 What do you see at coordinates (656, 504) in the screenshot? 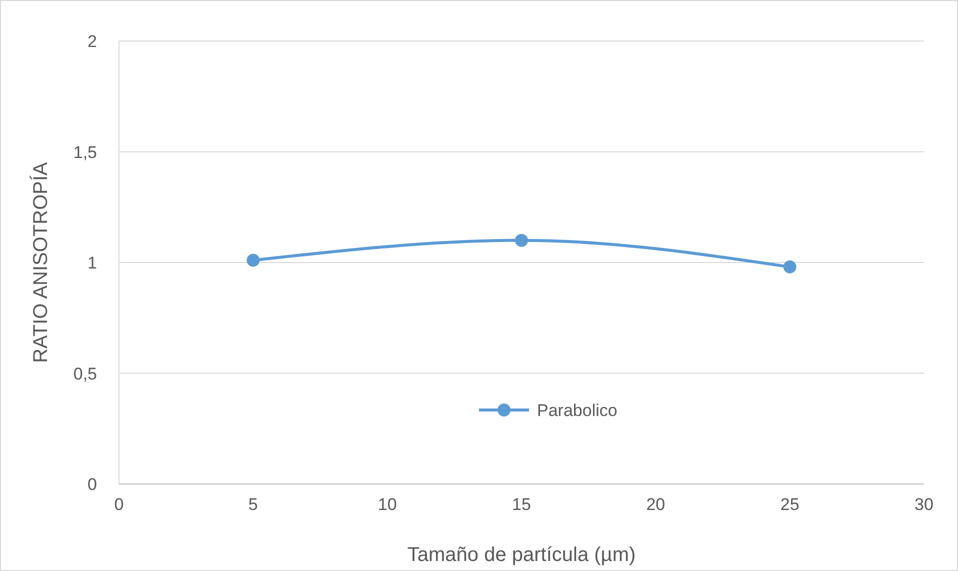
I see `x-tick-label: 20` at bounding box center [656, 504].